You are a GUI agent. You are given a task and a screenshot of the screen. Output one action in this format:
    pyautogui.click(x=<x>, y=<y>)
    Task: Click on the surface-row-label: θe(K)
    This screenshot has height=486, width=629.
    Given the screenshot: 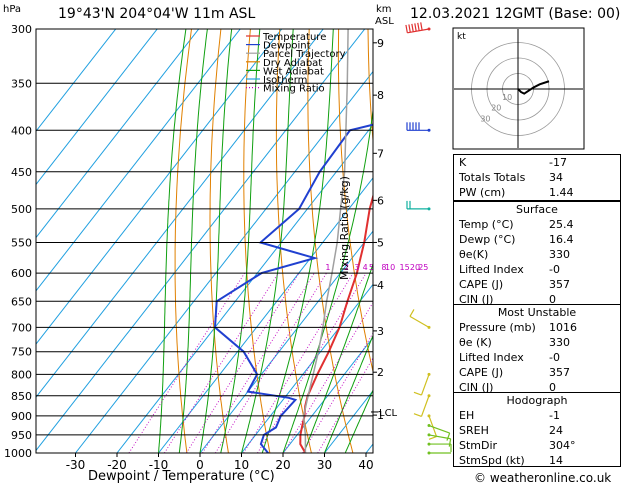 What is the action you would take?
    pyautogui.click(x=474, y=254)
    